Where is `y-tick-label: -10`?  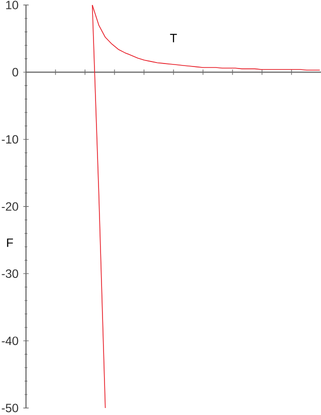
y-tick-label: -10 is located at coordinates (10, 139).